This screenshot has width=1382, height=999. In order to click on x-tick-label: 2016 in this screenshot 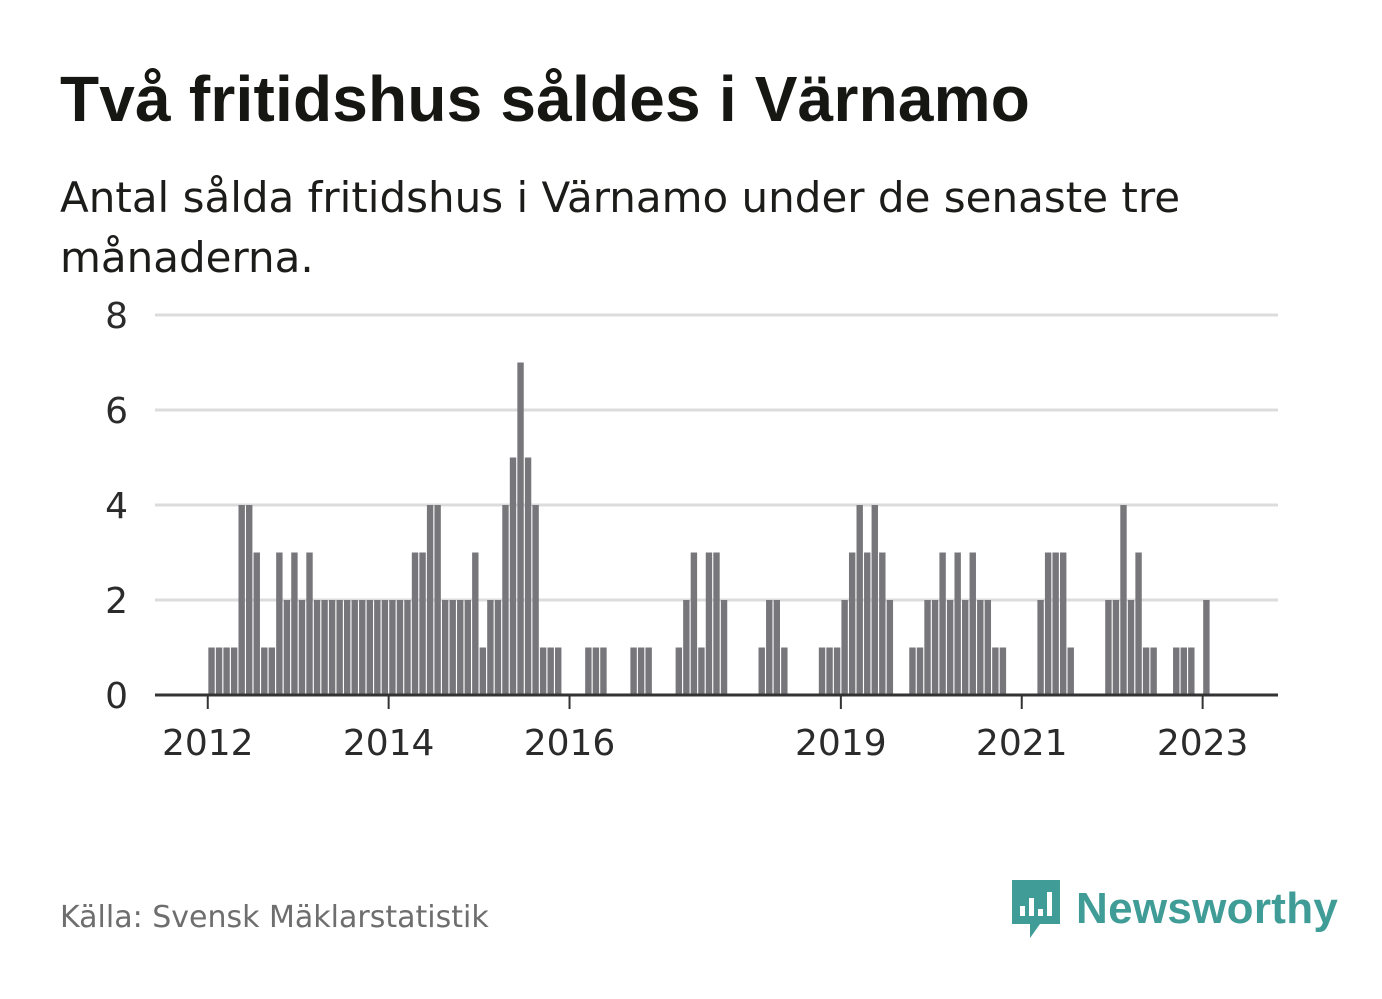, I will do `click(570, 743)`.